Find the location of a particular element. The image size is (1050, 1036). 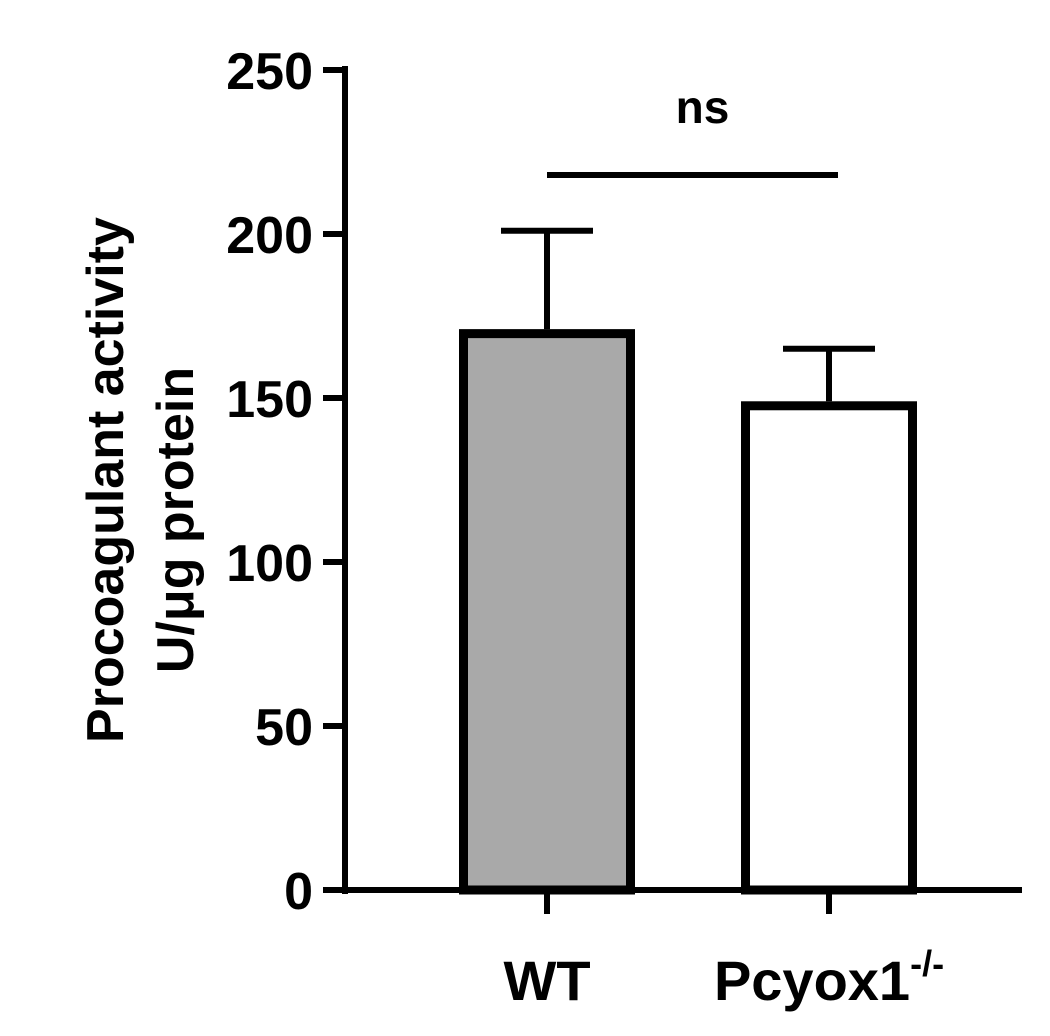

x-tick-label: Pcyox1-/- is located at coordinates (829, 977).